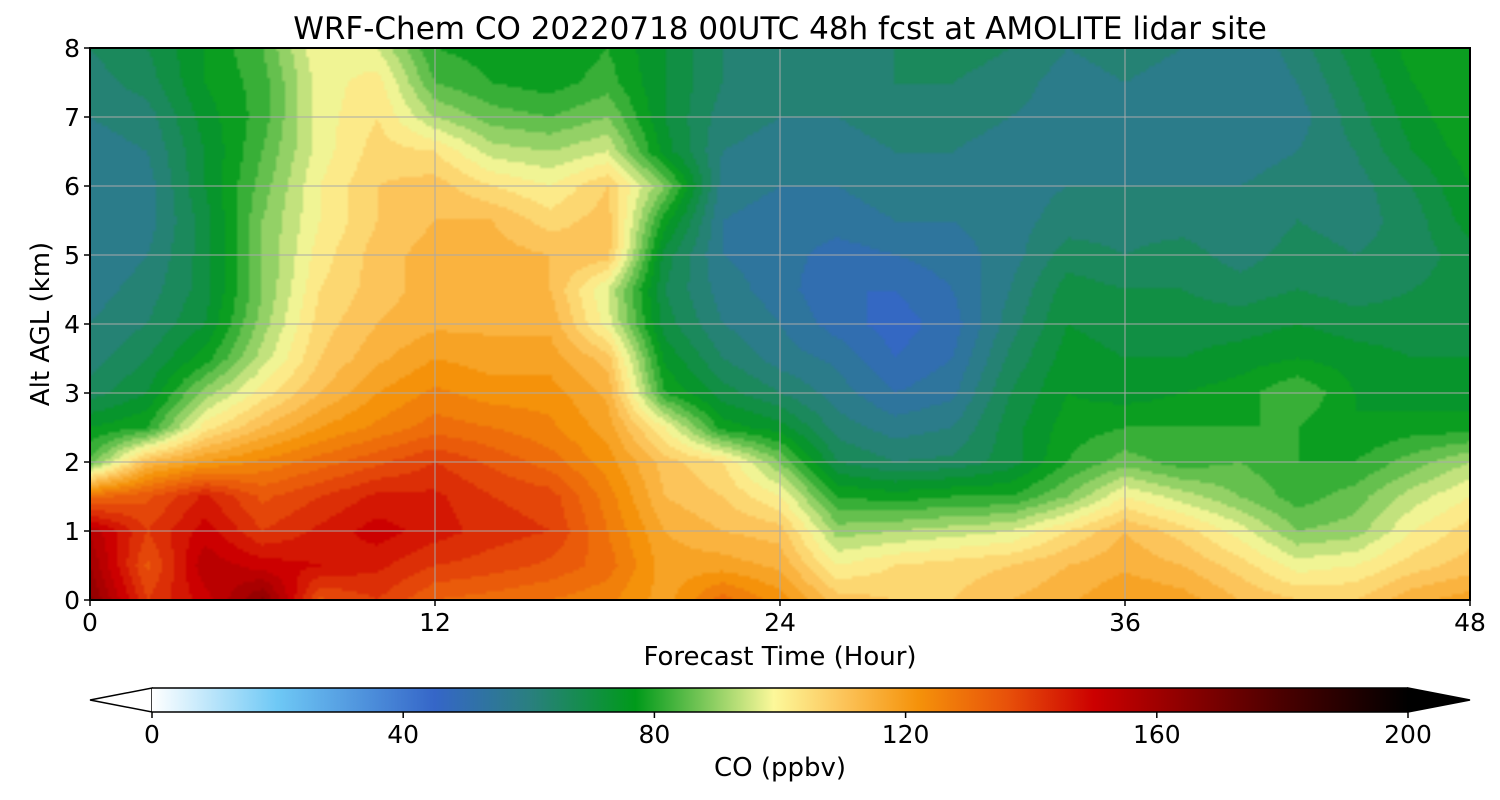 Image resolution: width=1500 pixels, height=800 pixels. Describe the element at coordinates (72, 117) in the screenshot. I see `y-tick-label-7: 7` at that location.